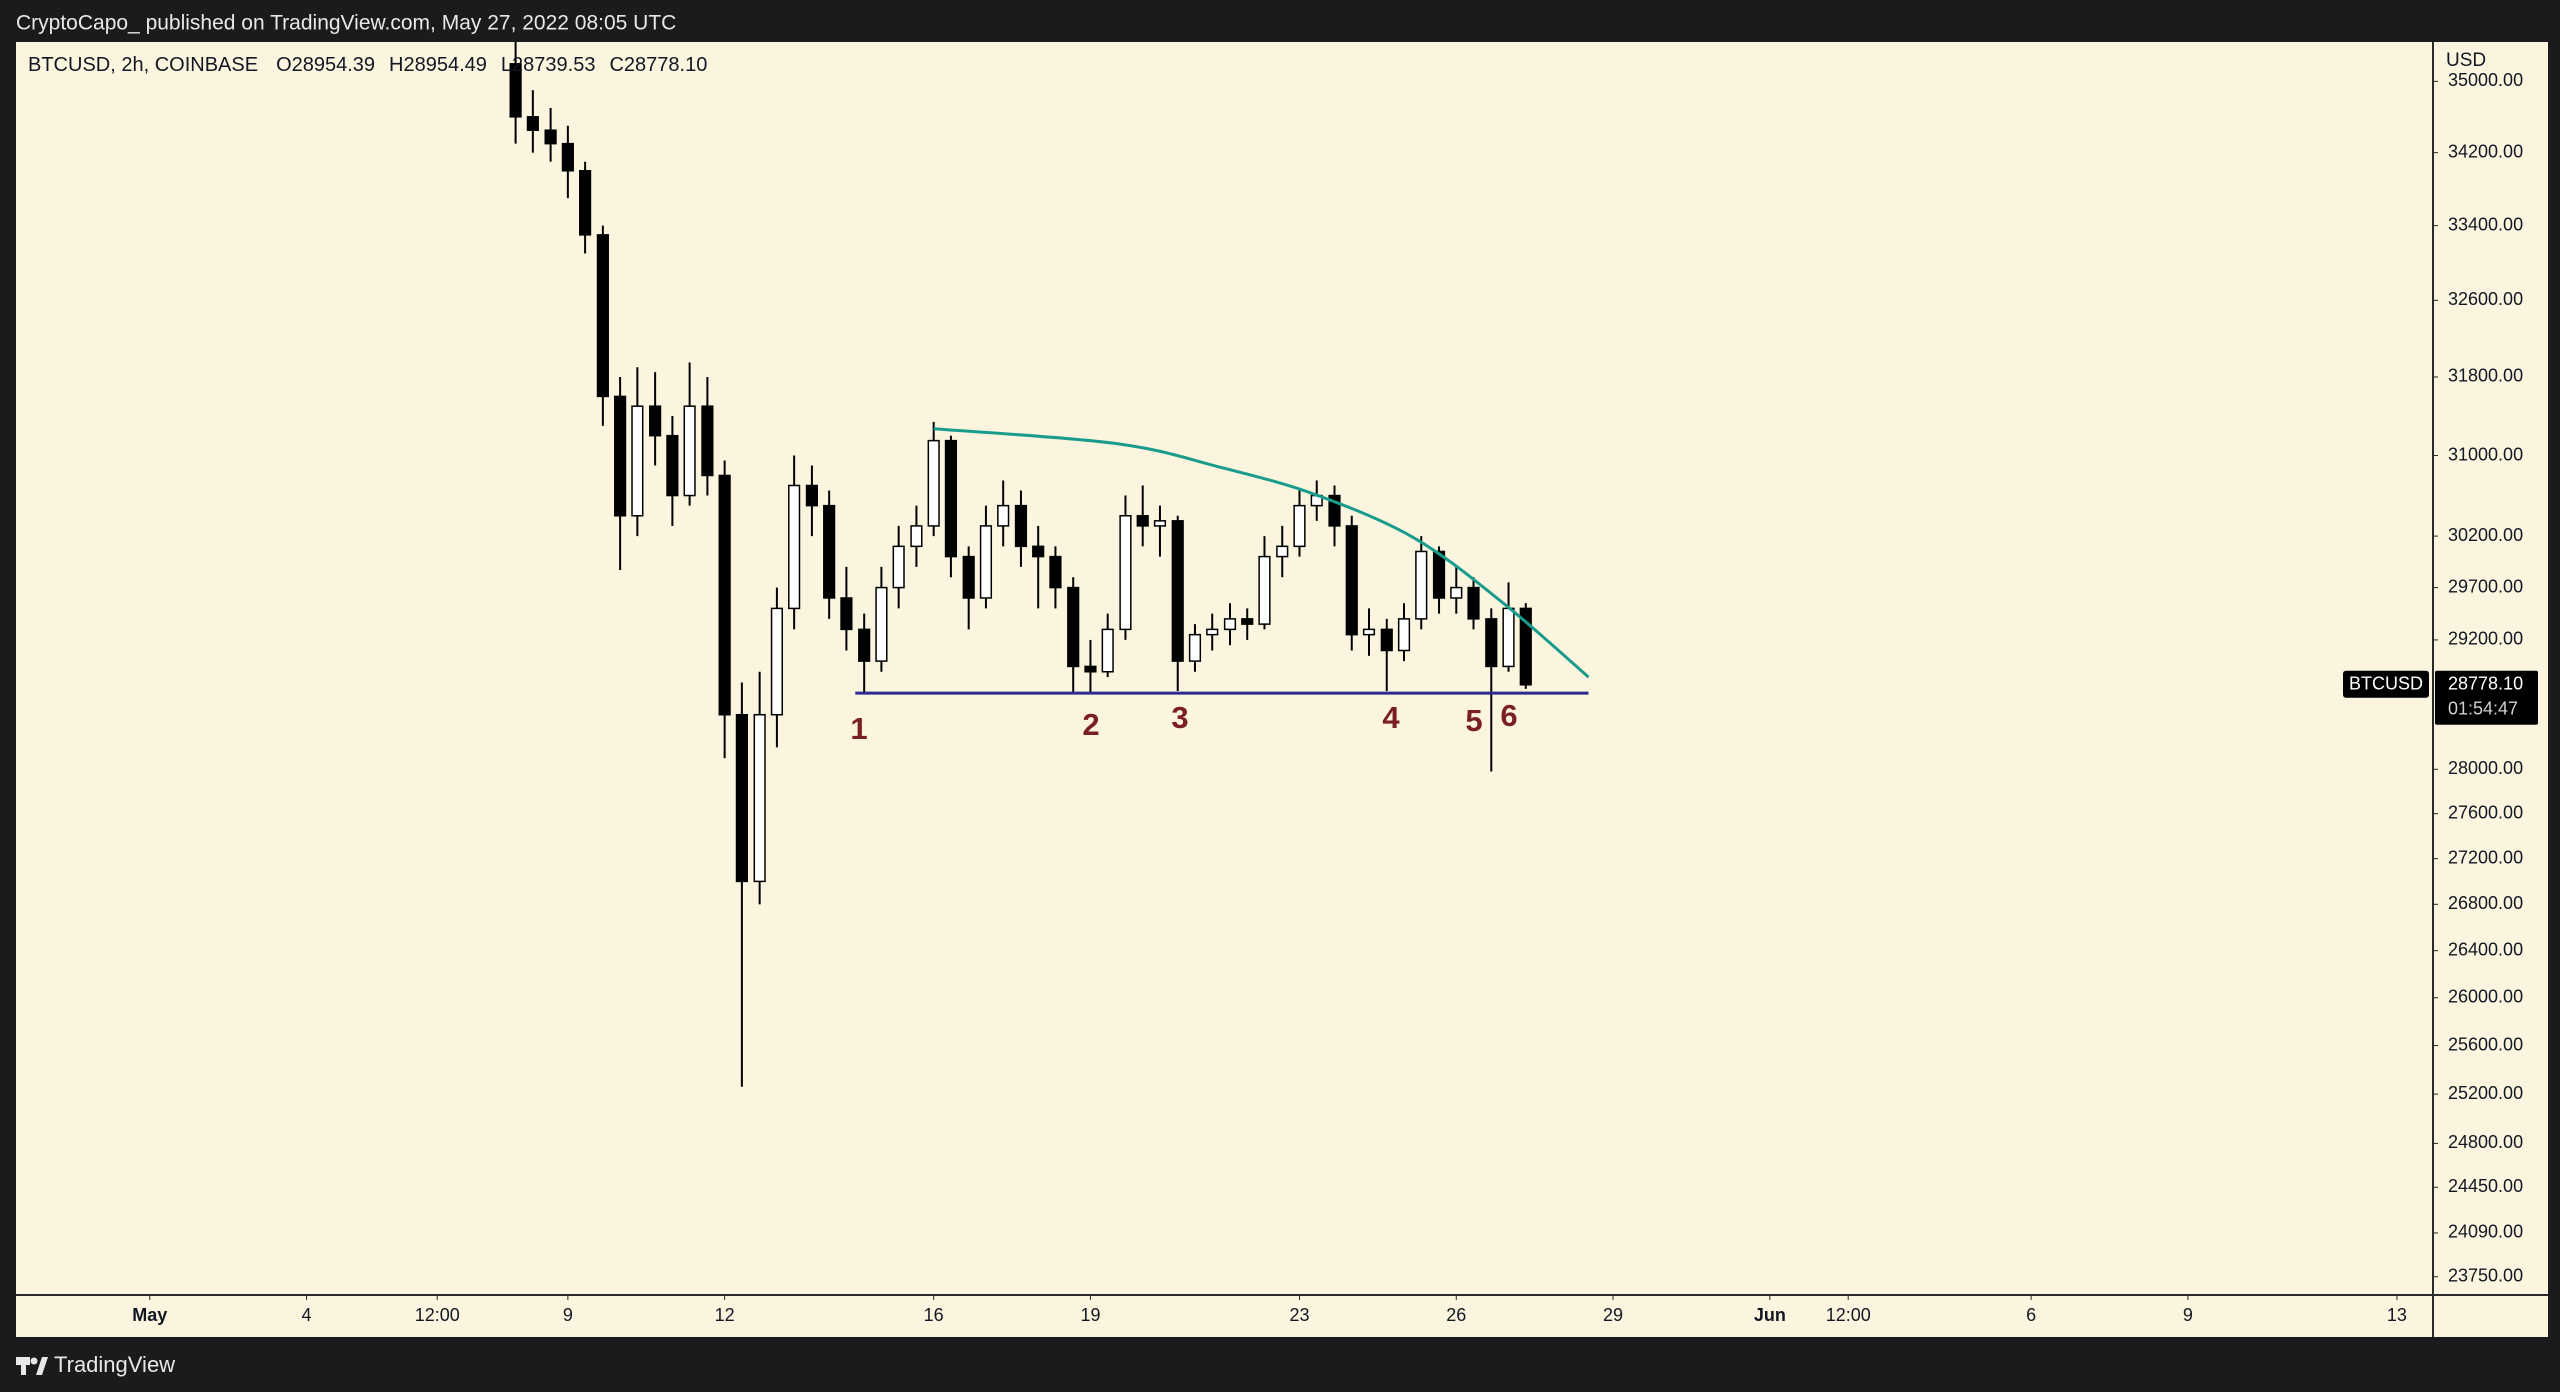 This screenshot has width=2560, height=1392. I want to click on y-tick-label: 35000.00, so click(2485, 80).